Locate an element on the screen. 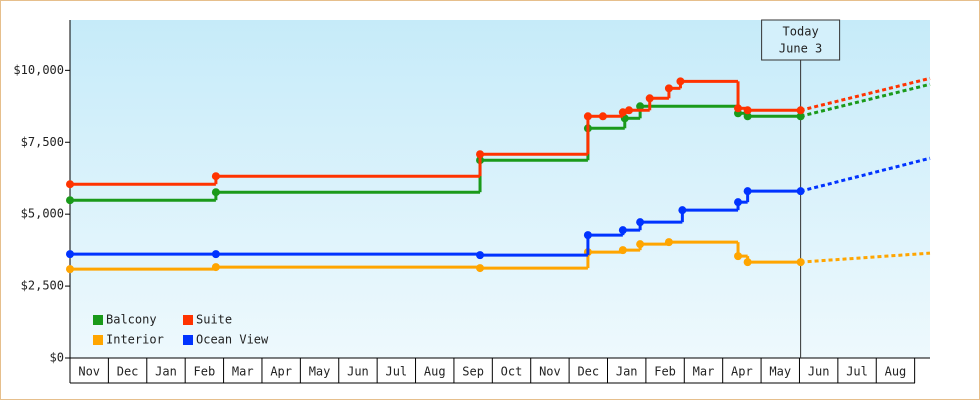 This screenshot has height=404, width=980. today-box is located at coordinates (801, 40).